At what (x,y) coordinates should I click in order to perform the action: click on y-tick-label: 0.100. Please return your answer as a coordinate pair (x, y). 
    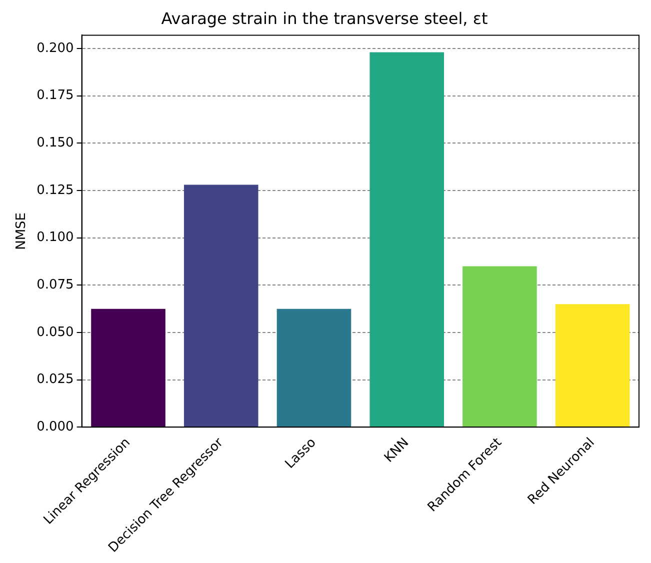
    Looking at the image, I should click on (55, 238).